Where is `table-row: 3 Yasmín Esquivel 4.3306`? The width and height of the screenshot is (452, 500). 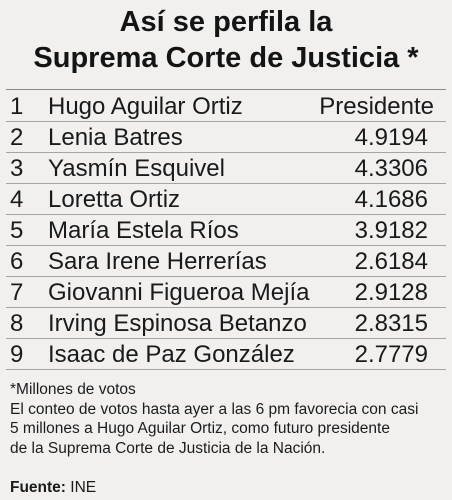 table-row: 3 Yasmín Esquivel 4.3306 is located at coordinates (226, 168).